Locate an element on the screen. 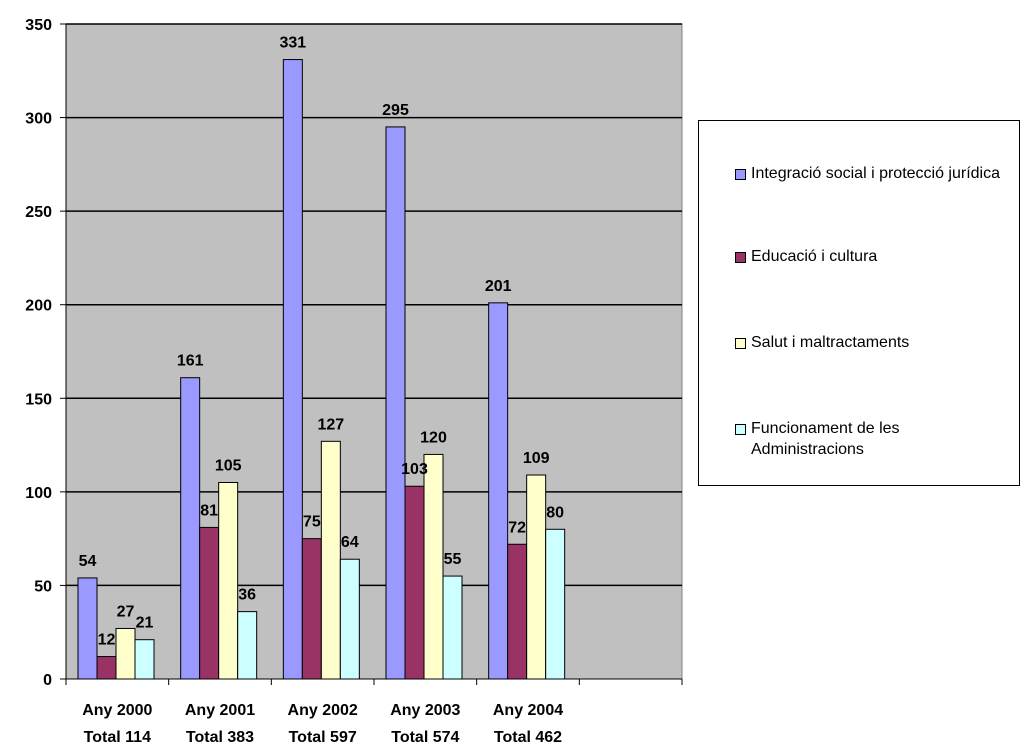 The image size is (1026, 749). data-label: 120 is located at coordinates (433, 437).